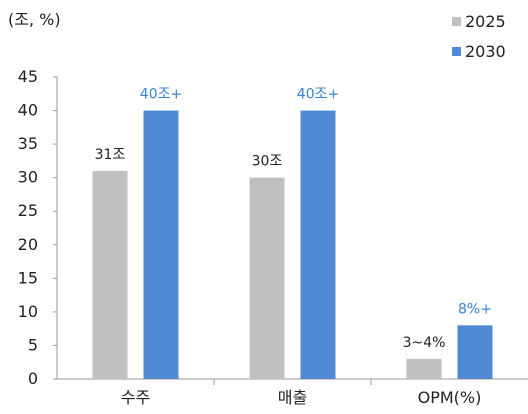  Describe the element at coordinates (34, 19) in the screenshot. I see `unit-label: (조, %)` at that location.